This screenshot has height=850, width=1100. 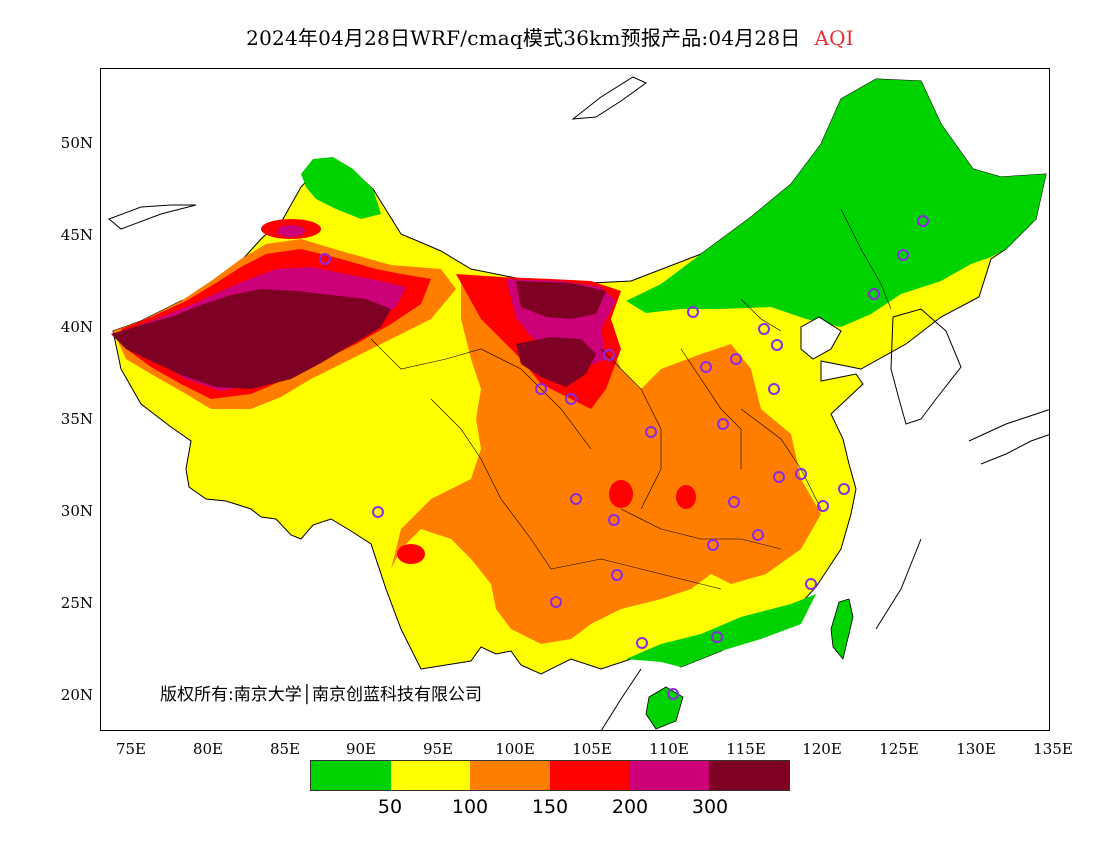 I want to click on legend-swatch-red, so click(x=590, y=775).